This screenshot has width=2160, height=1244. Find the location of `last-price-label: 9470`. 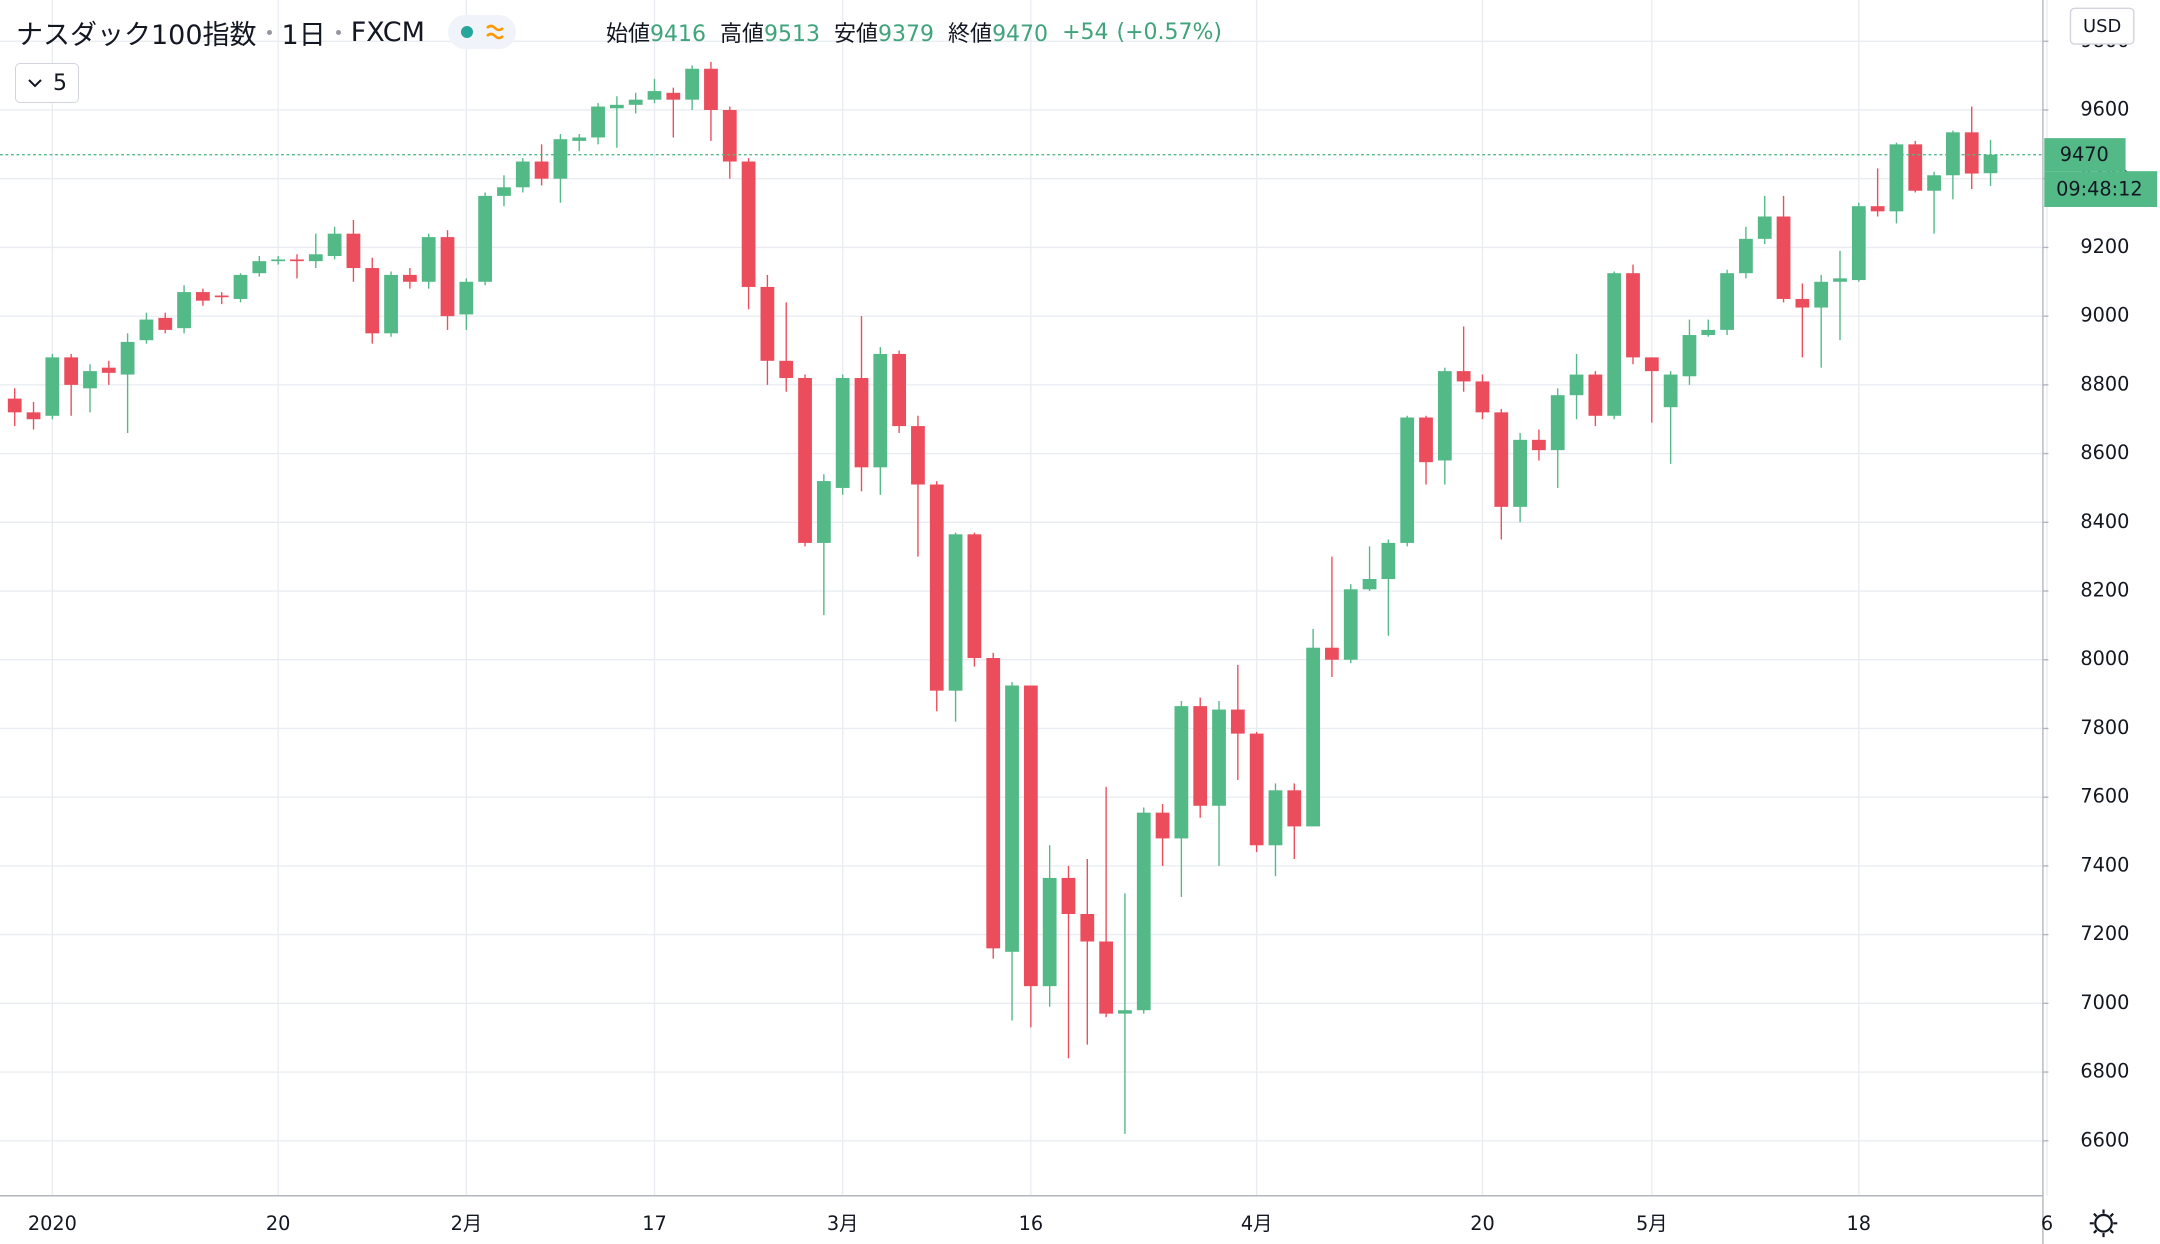

last-price-label: 9470 is located at coordinates (2084, 154).